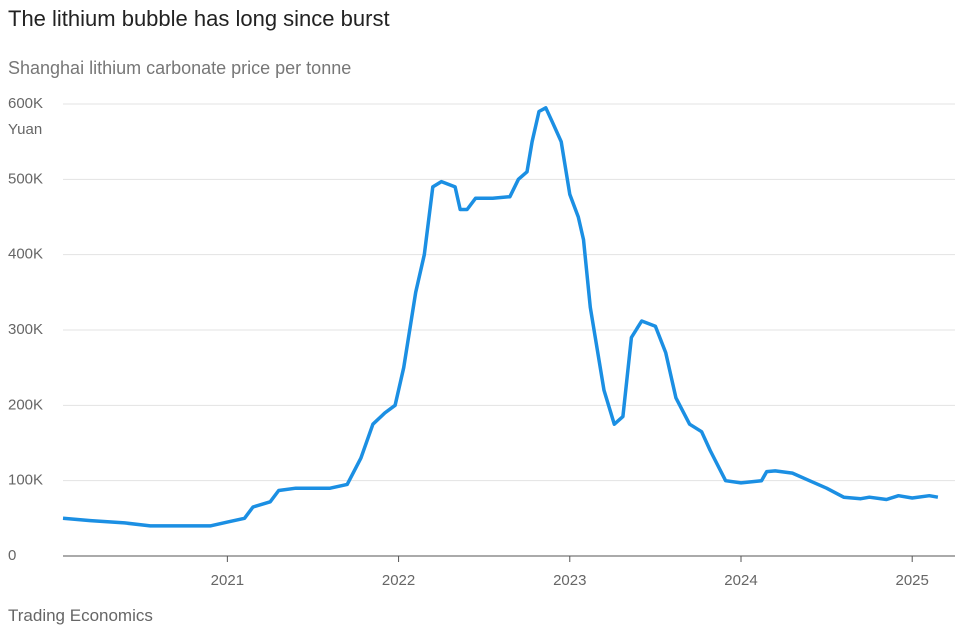 The width and height of the screenshot is (960, 634). What do you see at coordinates (912, 580) in the screenshot?
I see `x-tick-label: 2025` at bounding box center [912, 580].